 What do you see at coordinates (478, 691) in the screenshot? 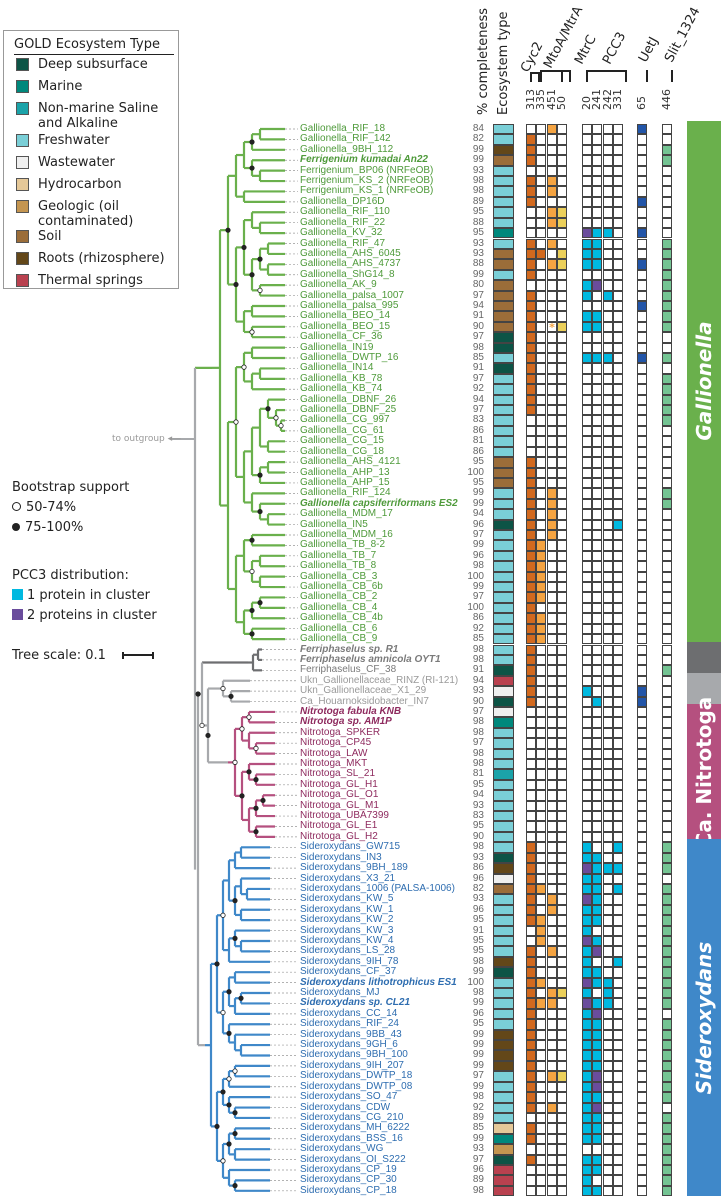
I see `completeness-value: 93` at bounding box center [478, 691].